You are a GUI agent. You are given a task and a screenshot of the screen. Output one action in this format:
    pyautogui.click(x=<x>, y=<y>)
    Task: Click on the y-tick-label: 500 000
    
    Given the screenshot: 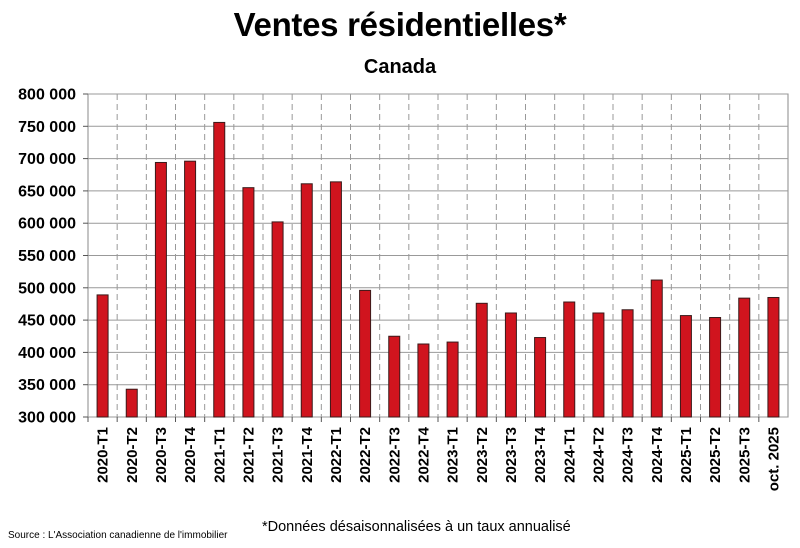 What is the action you would take?
    pyautogui.click(x=47, y=288)
    